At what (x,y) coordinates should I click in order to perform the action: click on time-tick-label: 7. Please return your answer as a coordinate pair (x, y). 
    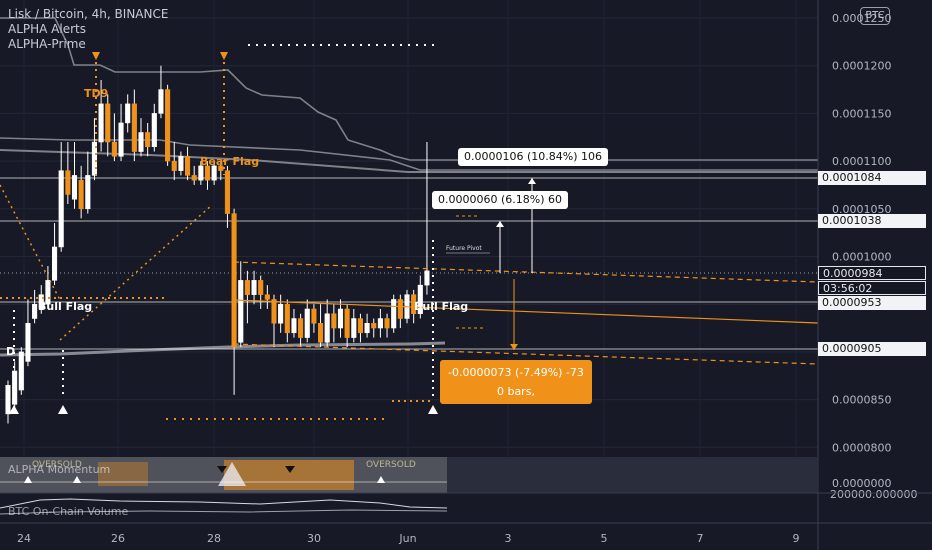
    Looking at the image, I should click on (700, 538).